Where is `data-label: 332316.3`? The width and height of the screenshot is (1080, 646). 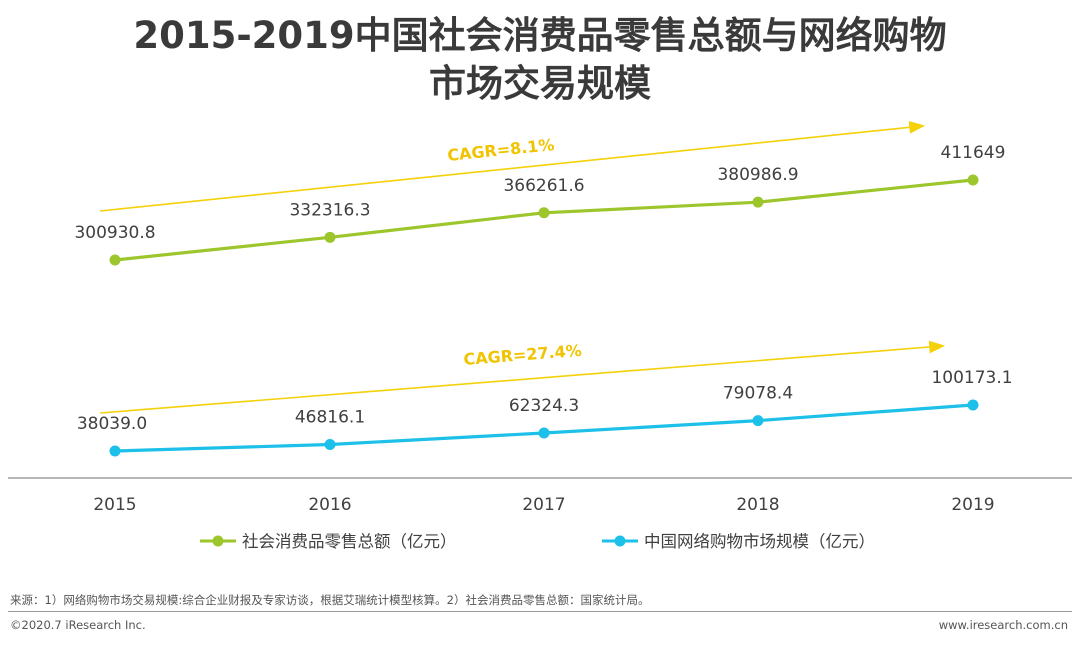
data-label: 332316.3 is located at coordinates (329, 210).